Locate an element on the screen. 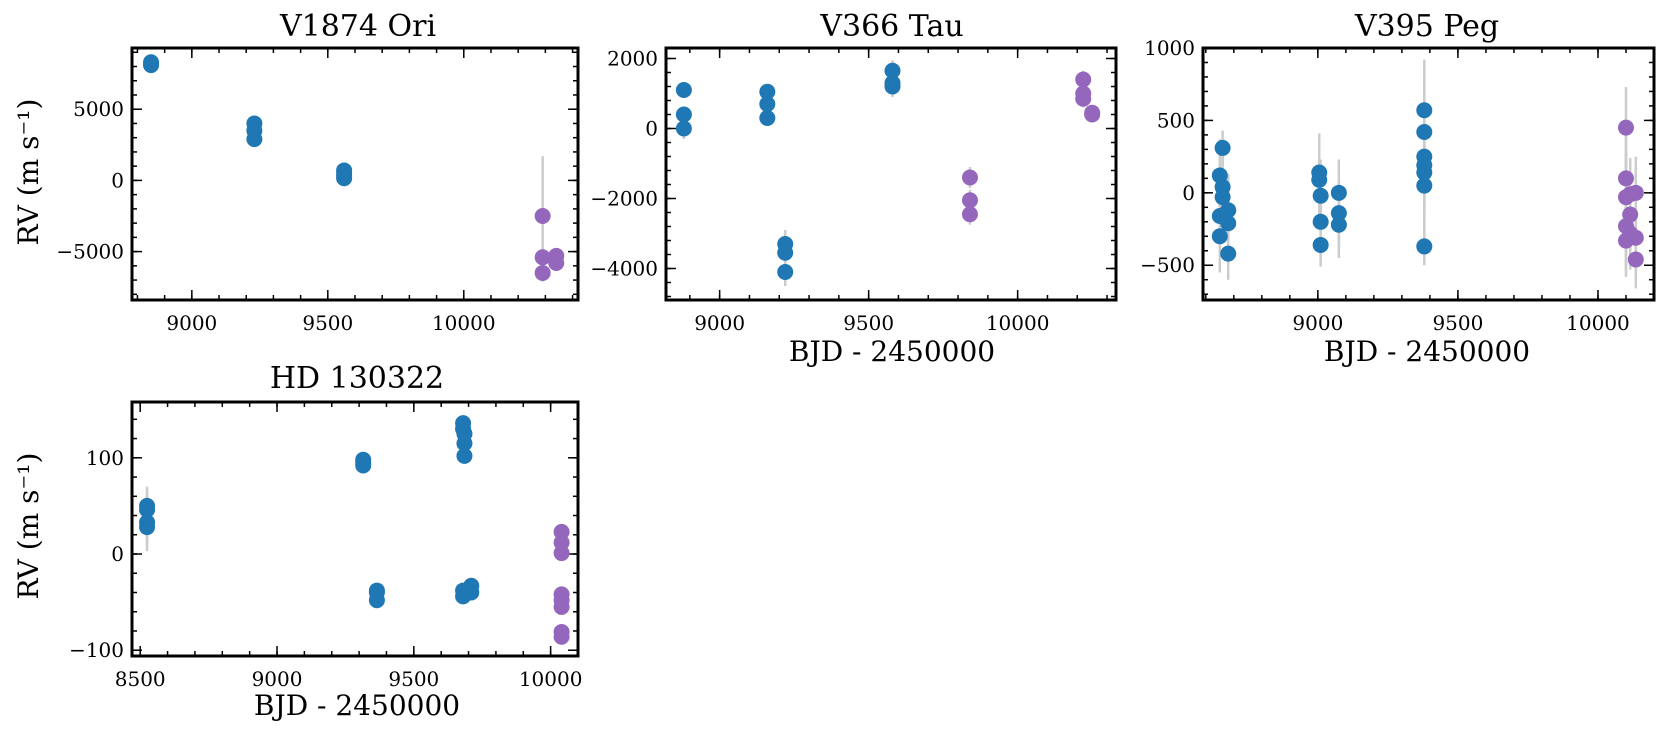  y-tick-label: 5000 is located at coordinates (98, 109).